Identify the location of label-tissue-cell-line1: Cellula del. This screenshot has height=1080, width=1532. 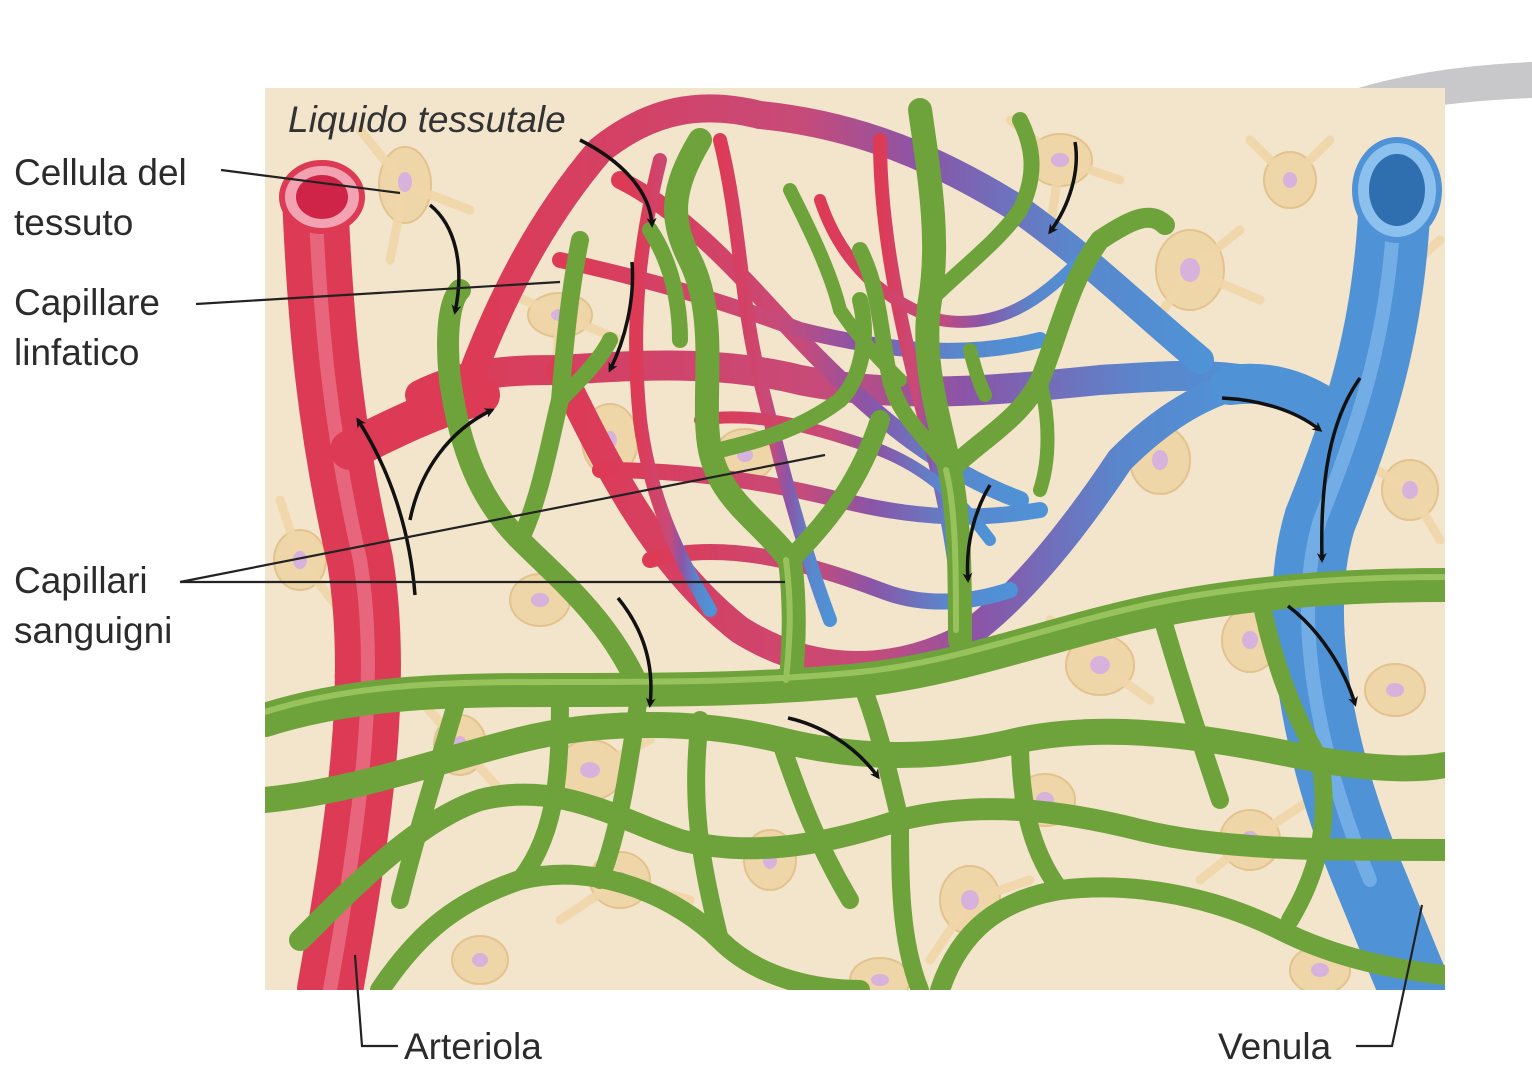
(100, 172).